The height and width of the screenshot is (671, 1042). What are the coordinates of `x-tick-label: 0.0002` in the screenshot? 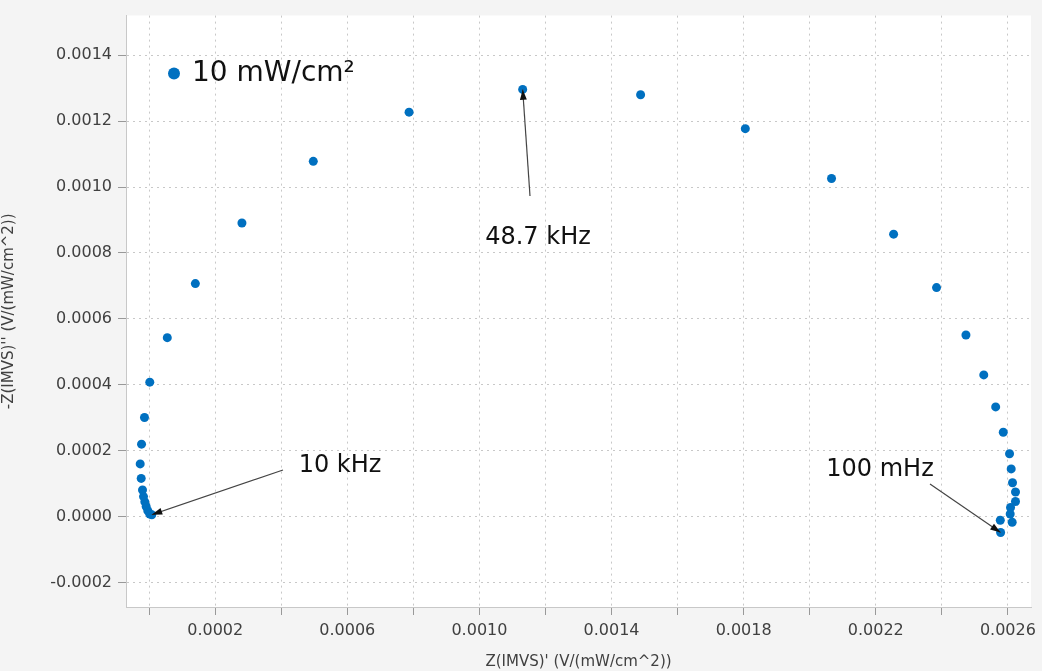 It's located at (215, 629).